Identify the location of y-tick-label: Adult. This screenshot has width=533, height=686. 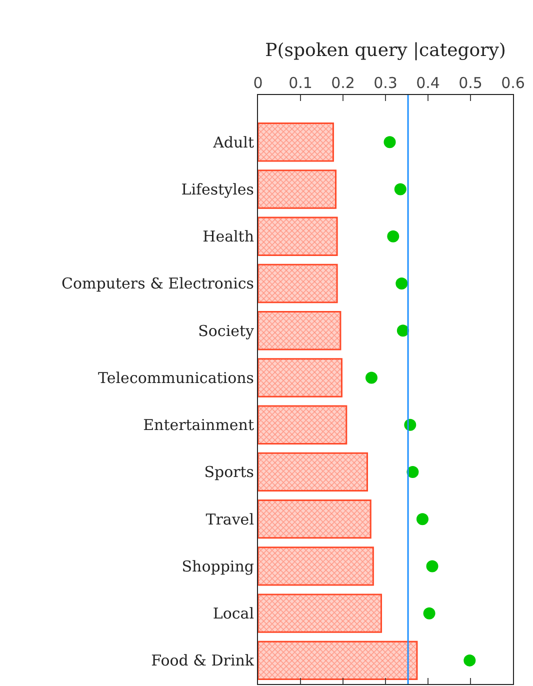
(233, 142).